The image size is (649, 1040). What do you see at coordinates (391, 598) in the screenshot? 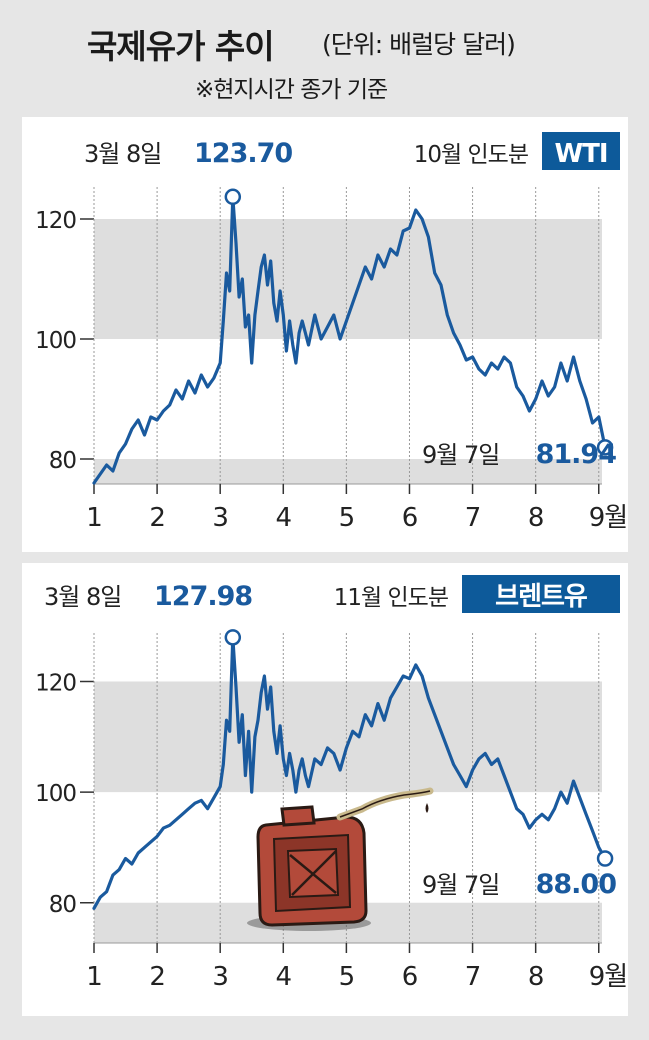
I see `contract-label: 11월 인도분` at bounding box center [391, 598].